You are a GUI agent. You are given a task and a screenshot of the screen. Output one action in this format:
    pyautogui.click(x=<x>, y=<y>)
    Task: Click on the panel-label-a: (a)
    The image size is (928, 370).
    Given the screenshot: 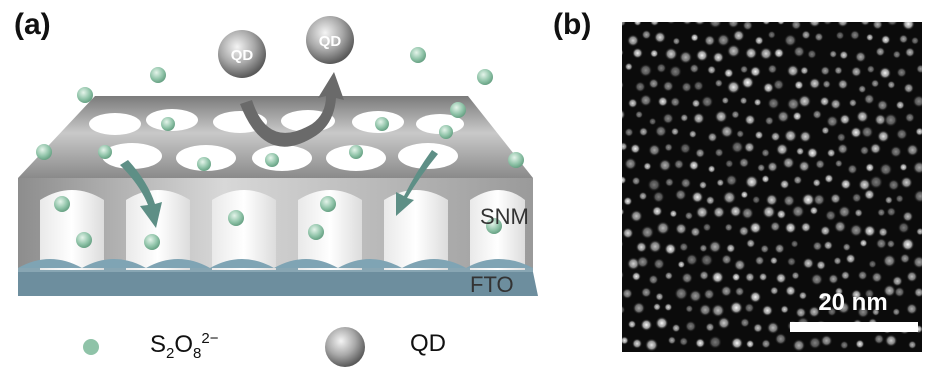 What is the action you would take?
    pyautogui.click(x=32, y=24)
    